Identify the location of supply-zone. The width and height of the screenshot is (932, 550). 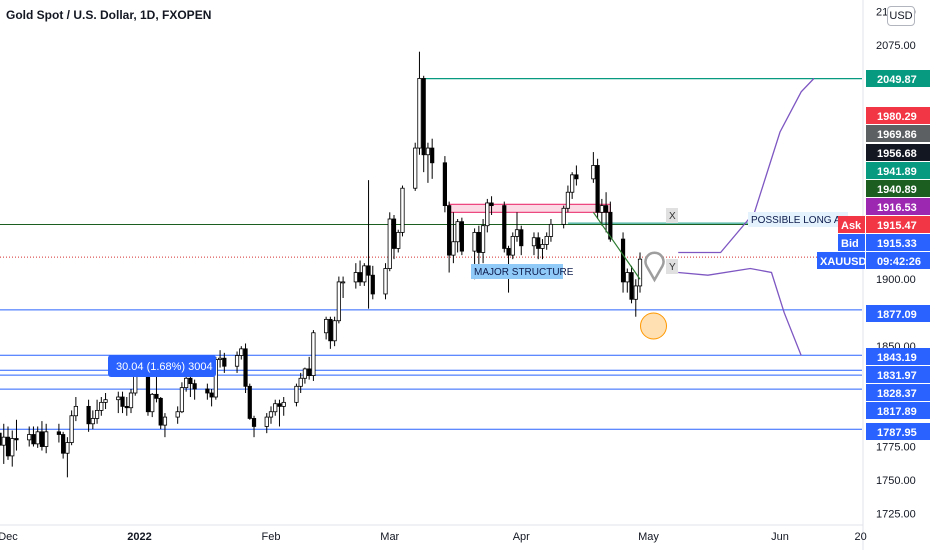
(529, 208).